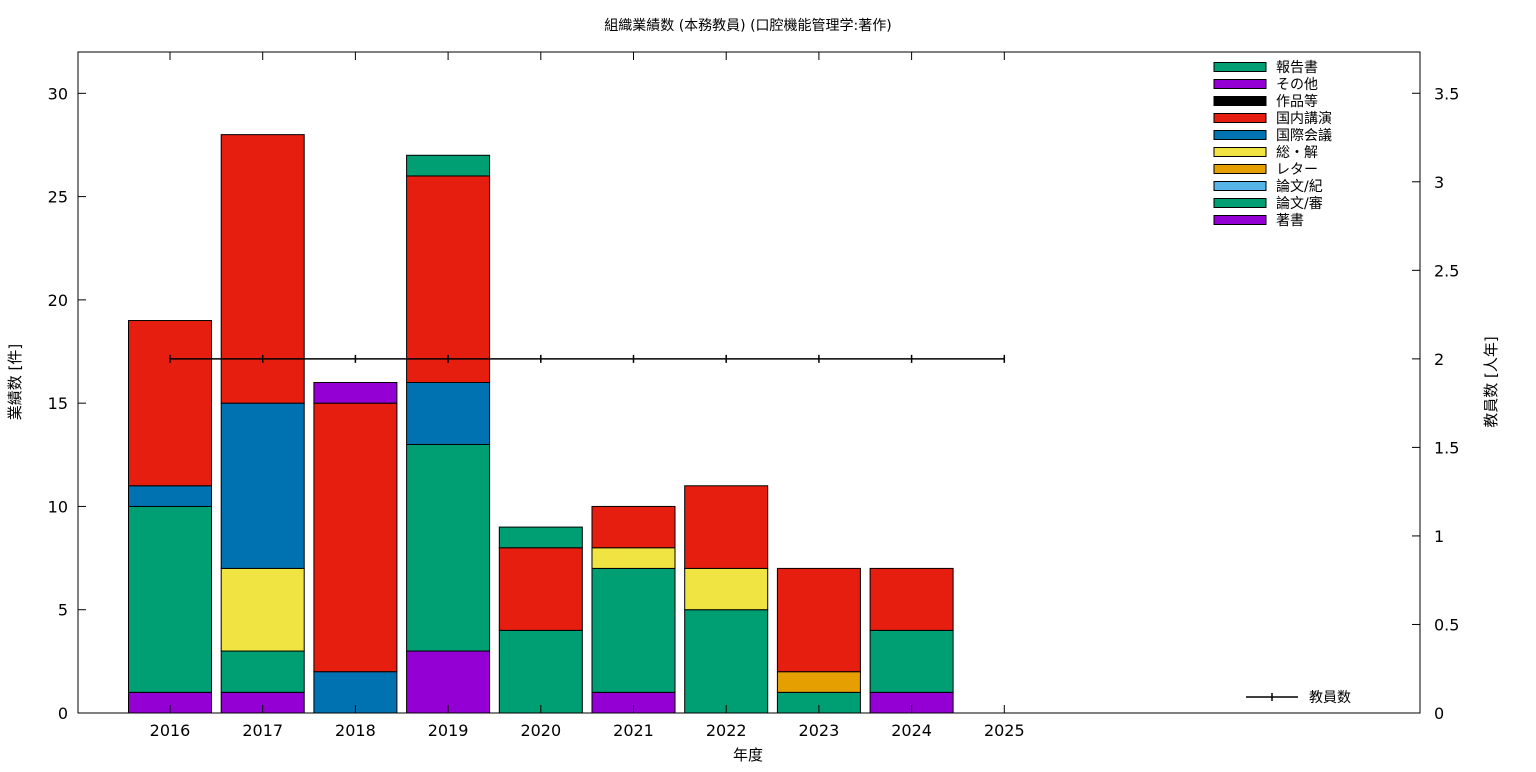 The height and width of the screenshot is (772, 1536). What do you see at coordinates (1439, 359) in the screenshot?
I see `y2-tick-label-2: 2` at bounding box center [1439, 359].